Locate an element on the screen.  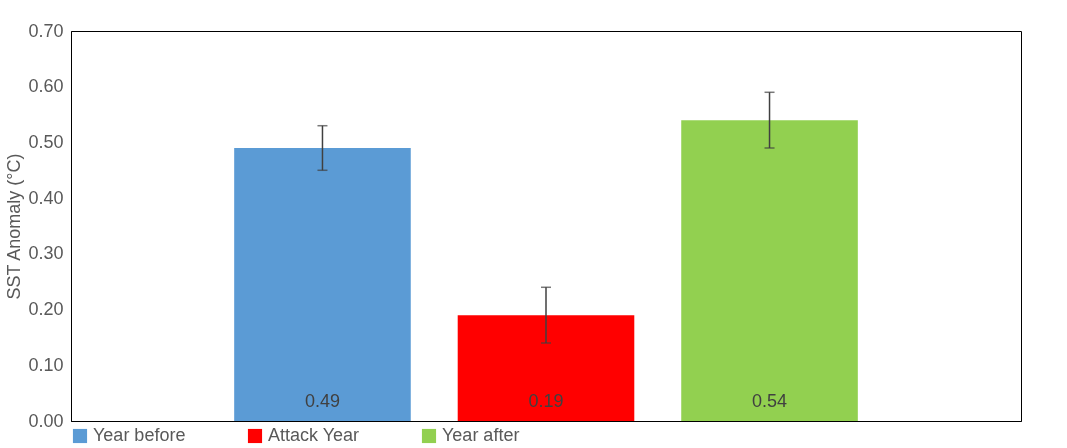
y-tick-label: 0.20 is located at coordinates (46, 309).